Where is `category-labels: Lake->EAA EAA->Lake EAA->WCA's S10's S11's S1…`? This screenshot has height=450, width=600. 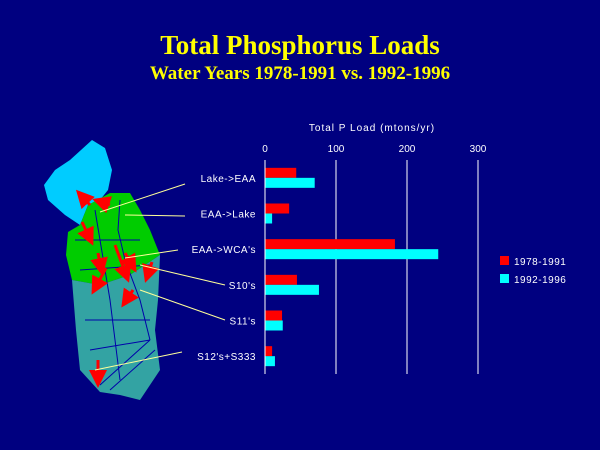 category-labels: Lake->EAA EAA->Lake EAA->WCA's S10's S11's S1… is located at coordinates (224, 268).